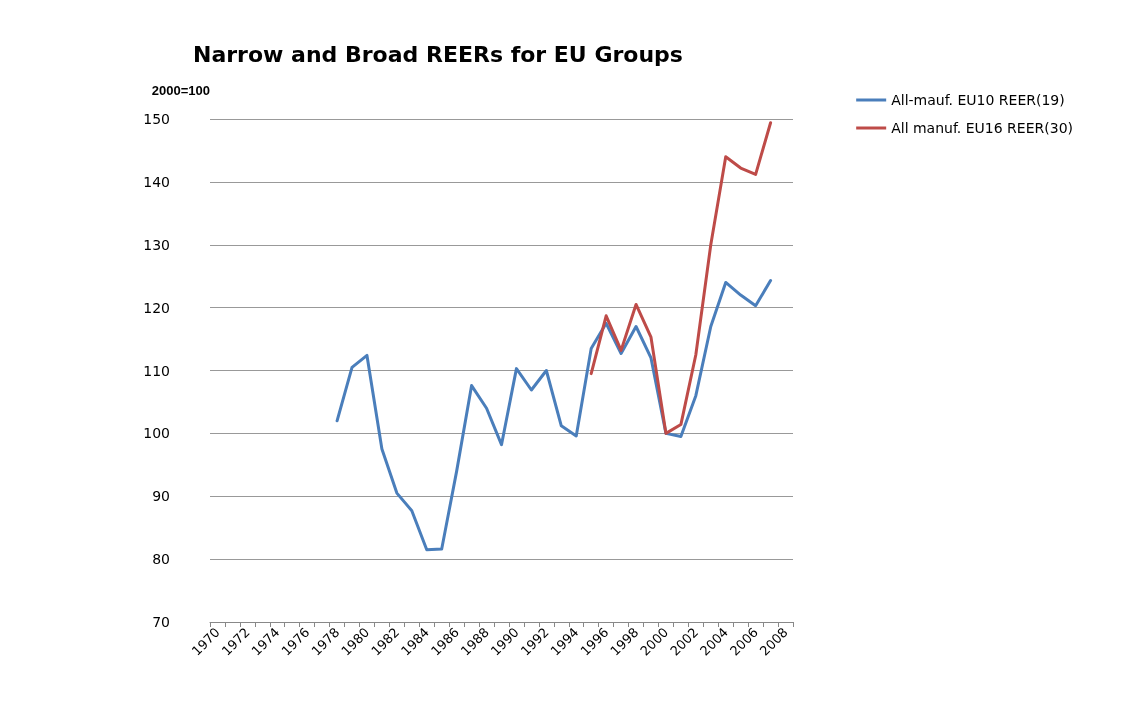  I want to click on y-tick-label: 100, so click(156, 433).